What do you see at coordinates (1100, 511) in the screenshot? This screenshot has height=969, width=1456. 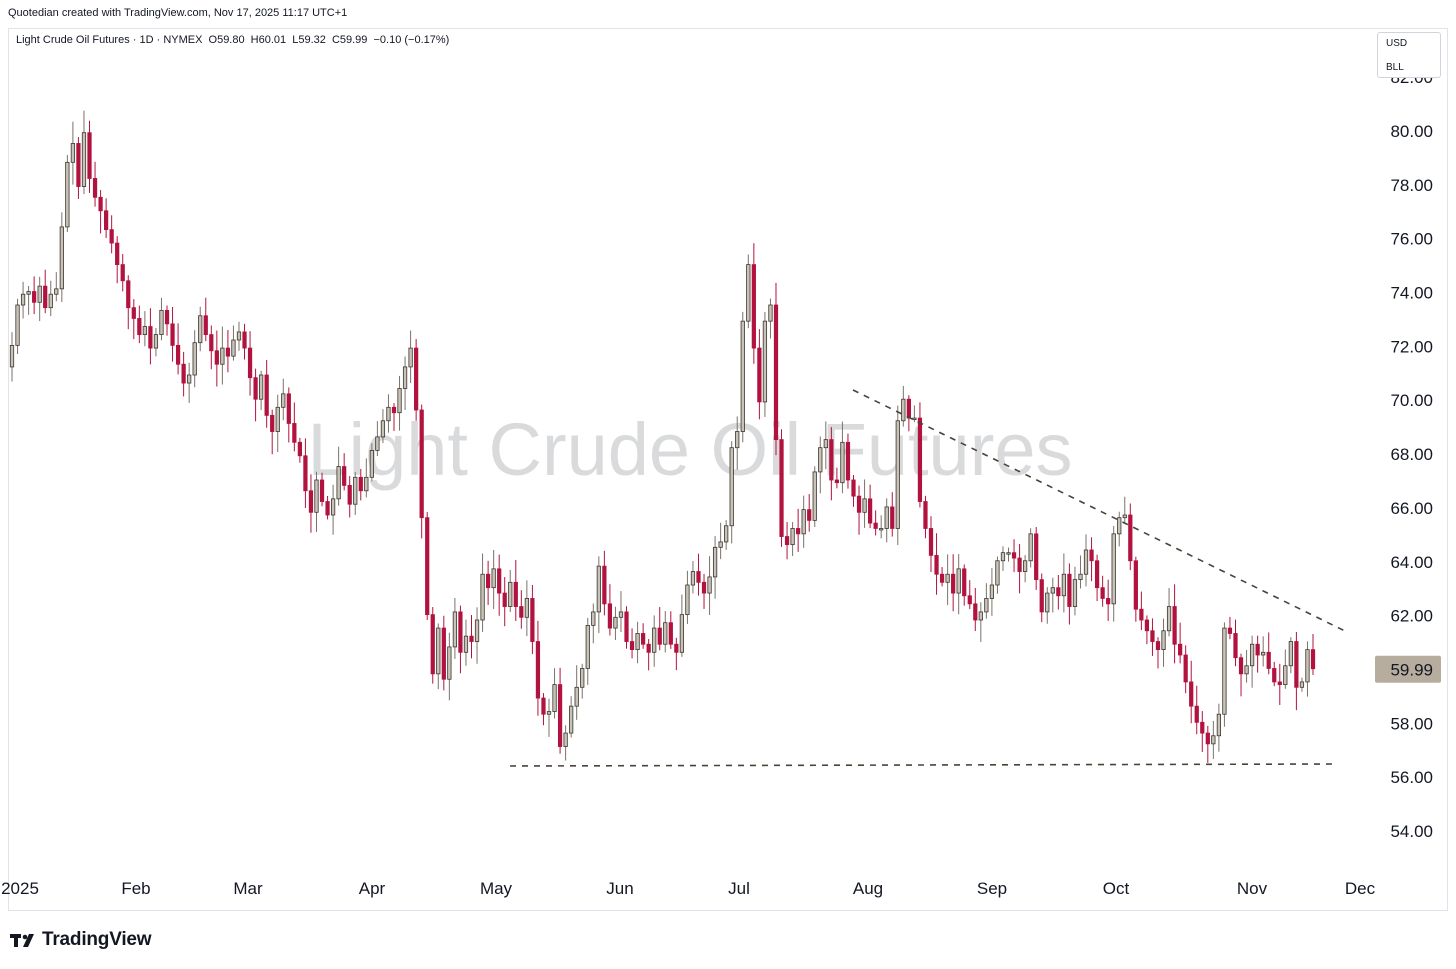 I see `descending-trendline` at bounding box center [1100, 511].